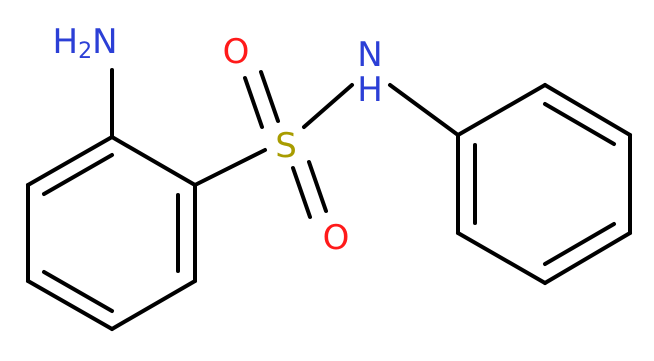 This screenshot has width=654, height=361. What do you see at coordinates (286, 146) in the screenshot?
I see `atom: S` at bounding box center [286, 146].